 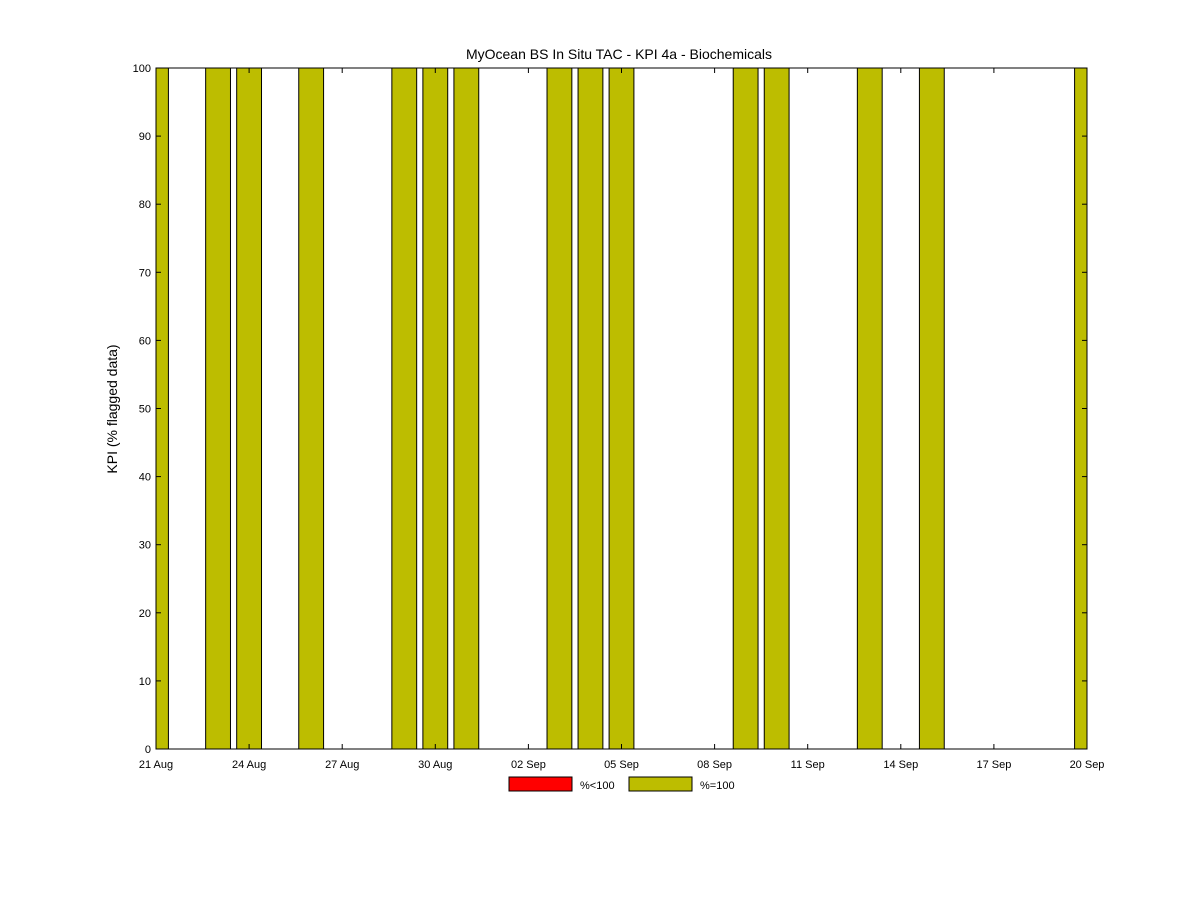 I want to click on x-tick-label: 08 Sep, so click(x=714, y=765).